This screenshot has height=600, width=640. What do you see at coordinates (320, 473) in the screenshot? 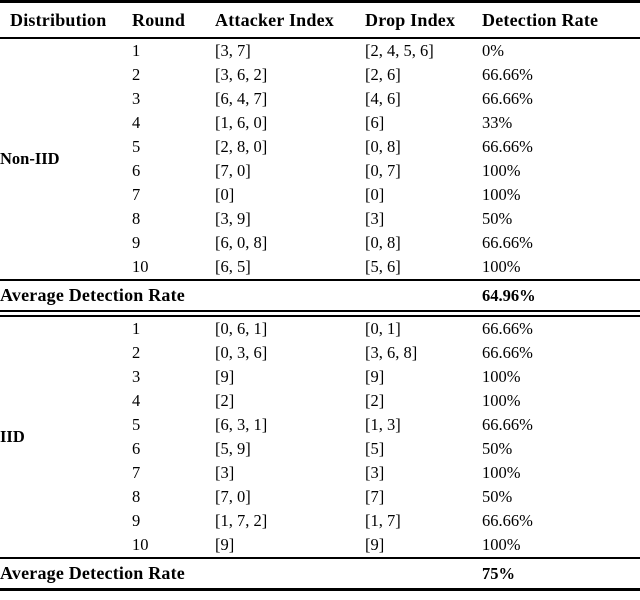
I see `table-row: 7 [3] [3] 100%` at bounding box center [320, 473].